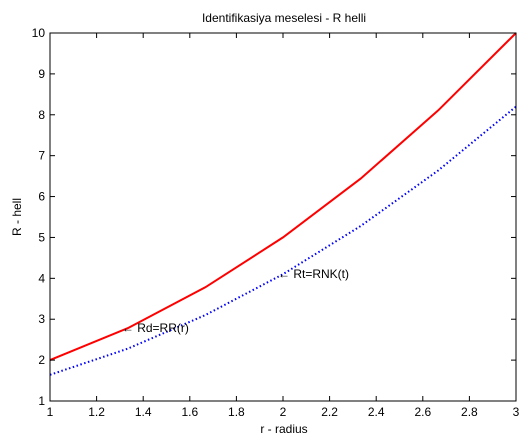 The height and width of the screenshot is (438, 521). I want to click on annotation-label: ← Rt=RNK(t), so click(313, 274).